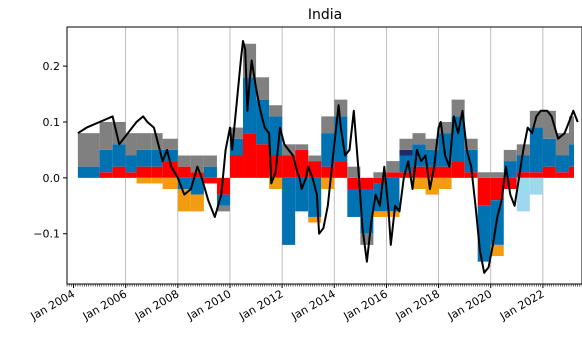 Image resolution: width=582 pixels, height=349 pixels. I want to click on x-tick-label: Jan 2008, so click(156, 305).